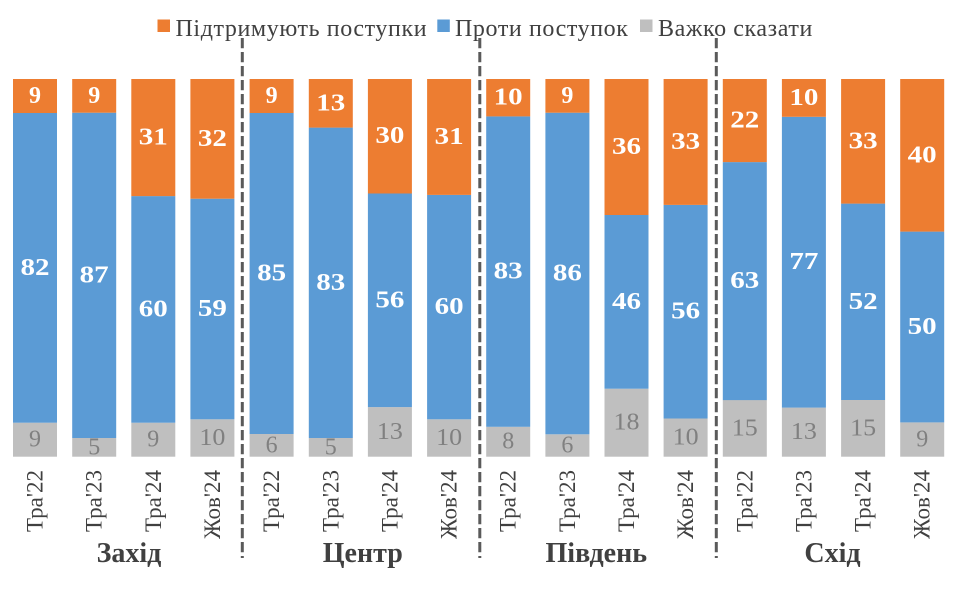 Image resolution: width=960 pixels, height=600 pixels. Describe the element at coordinates (744, 121) in the screenshot. I see `svg-text: 22` at that location.